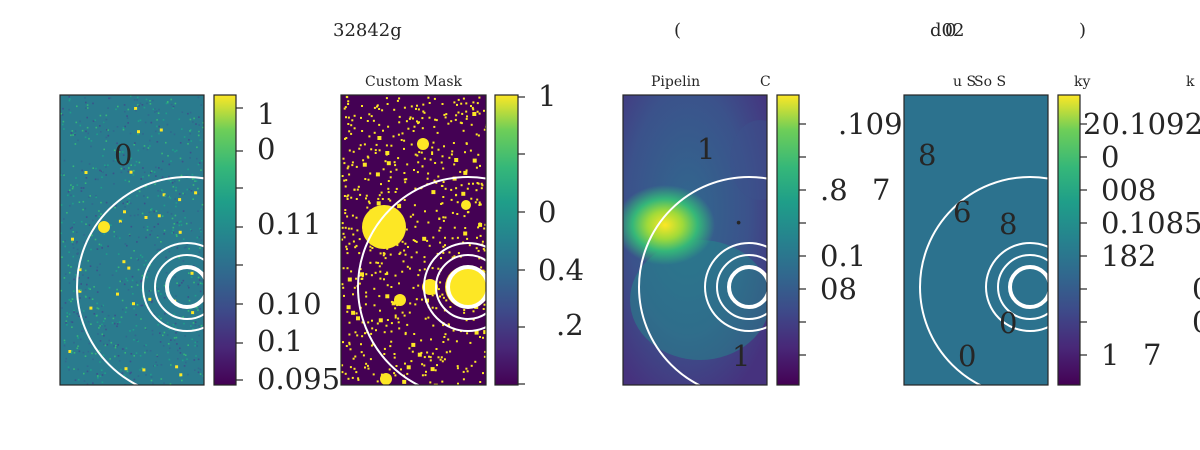 This screenshot has height=450, width=1200. Describe the element at coordinates (843, 256) in the screenshot. I see `colorbar-3-tick-label: 0.1` at that location.